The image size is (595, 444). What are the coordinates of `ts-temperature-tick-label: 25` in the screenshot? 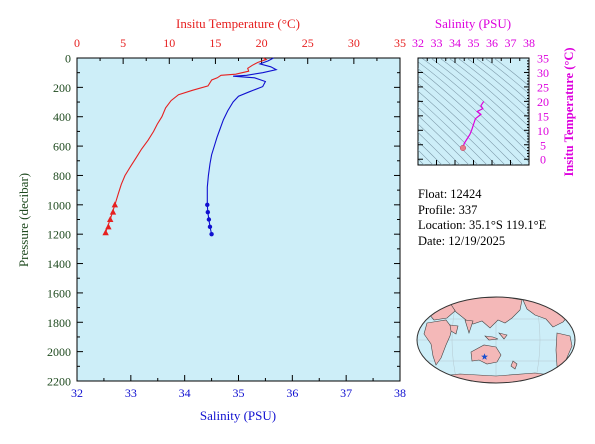 It's located at (543, 87).